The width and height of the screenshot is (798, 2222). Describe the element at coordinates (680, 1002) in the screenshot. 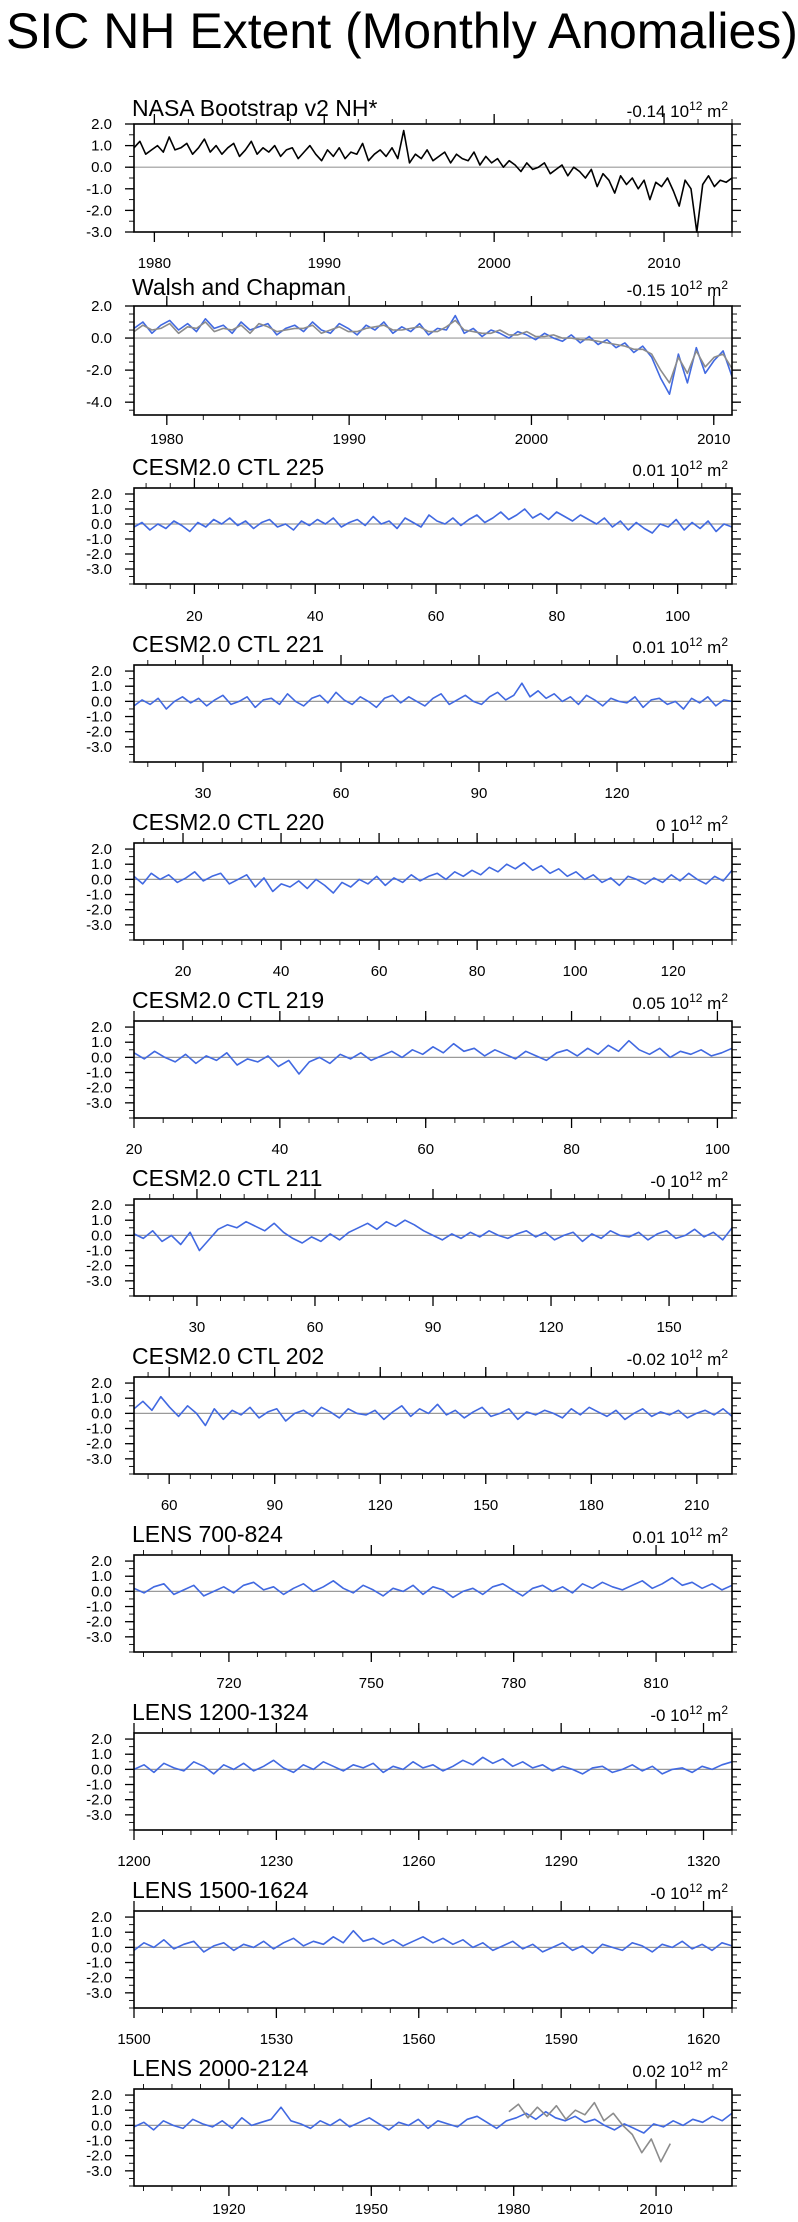

I see `trend-label: 0.05 1012 m2` at that location.